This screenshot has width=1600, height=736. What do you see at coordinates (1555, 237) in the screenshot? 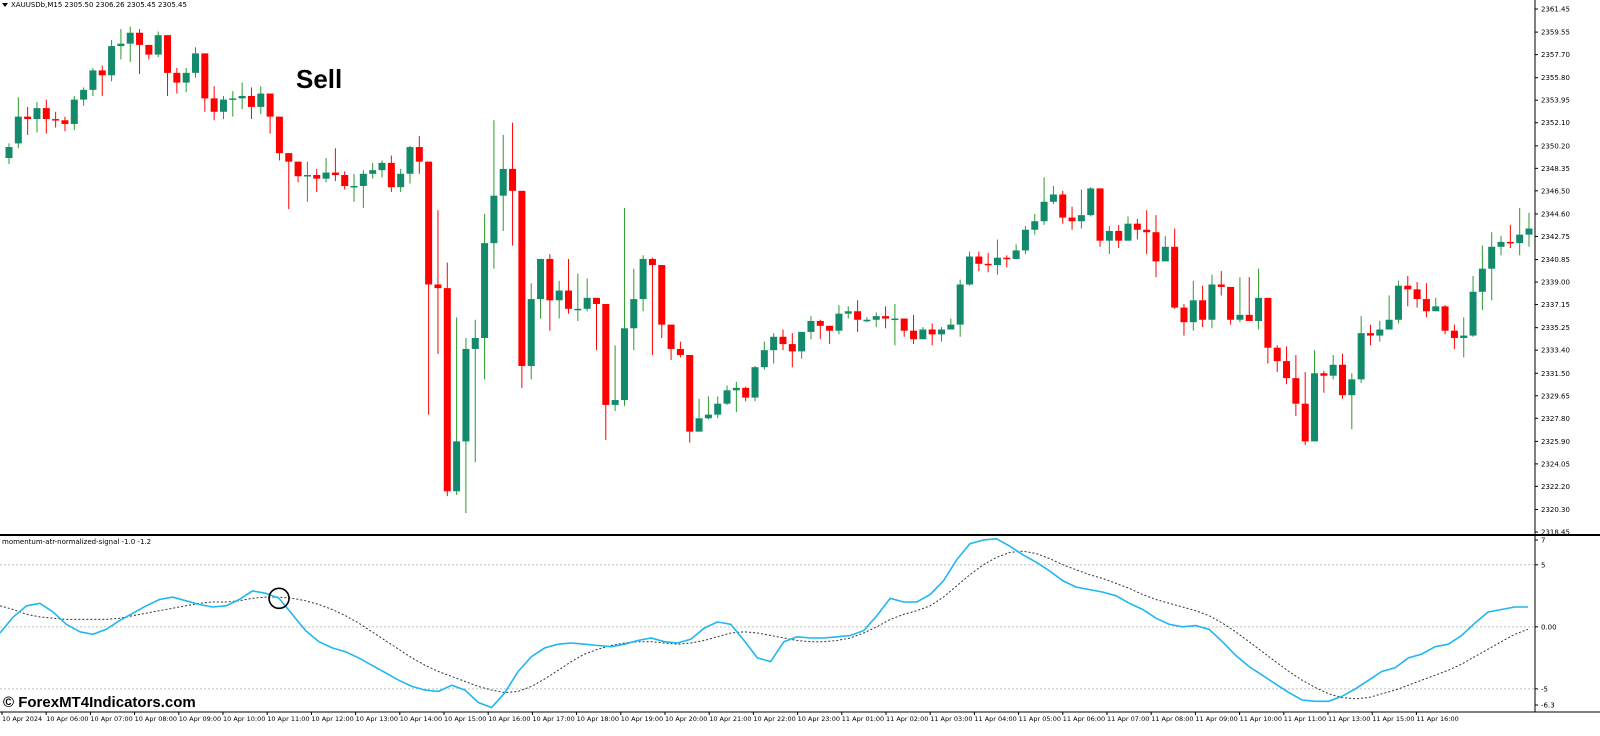
I see `price-tick-label: 2342.75` at bounding box center [1555, 237].